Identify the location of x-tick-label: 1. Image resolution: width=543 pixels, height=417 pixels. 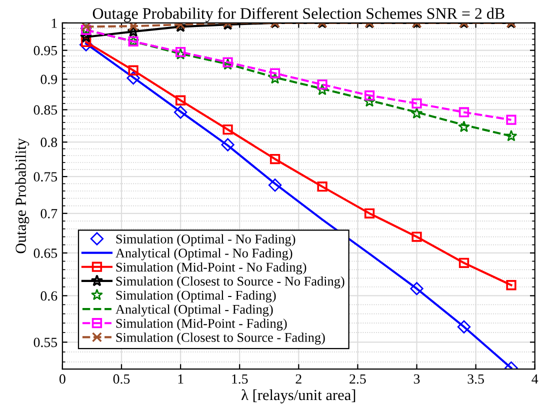
(181, 379).